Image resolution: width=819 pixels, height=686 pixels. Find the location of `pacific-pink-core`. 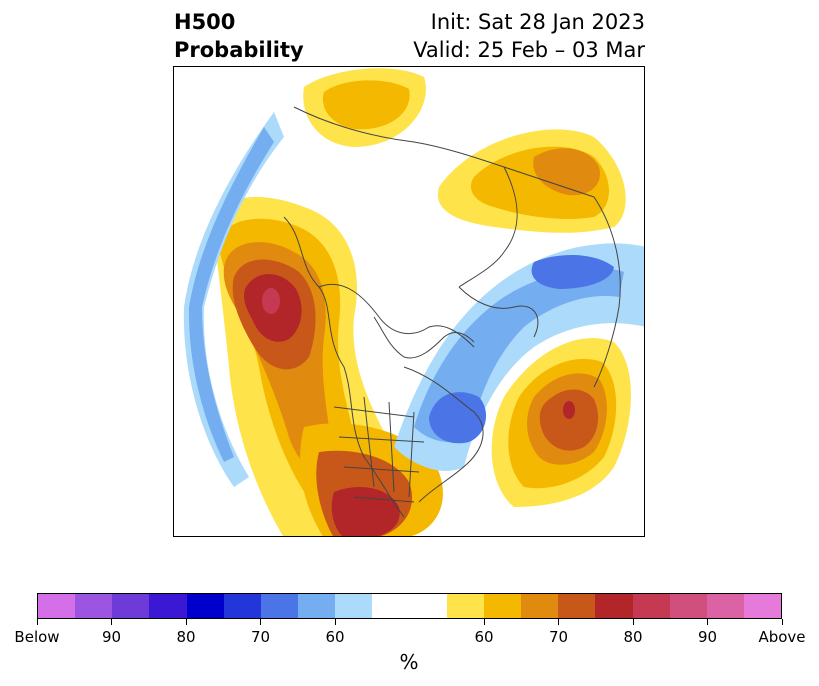

pacific-pink-core is located at coordinates (271, 301).